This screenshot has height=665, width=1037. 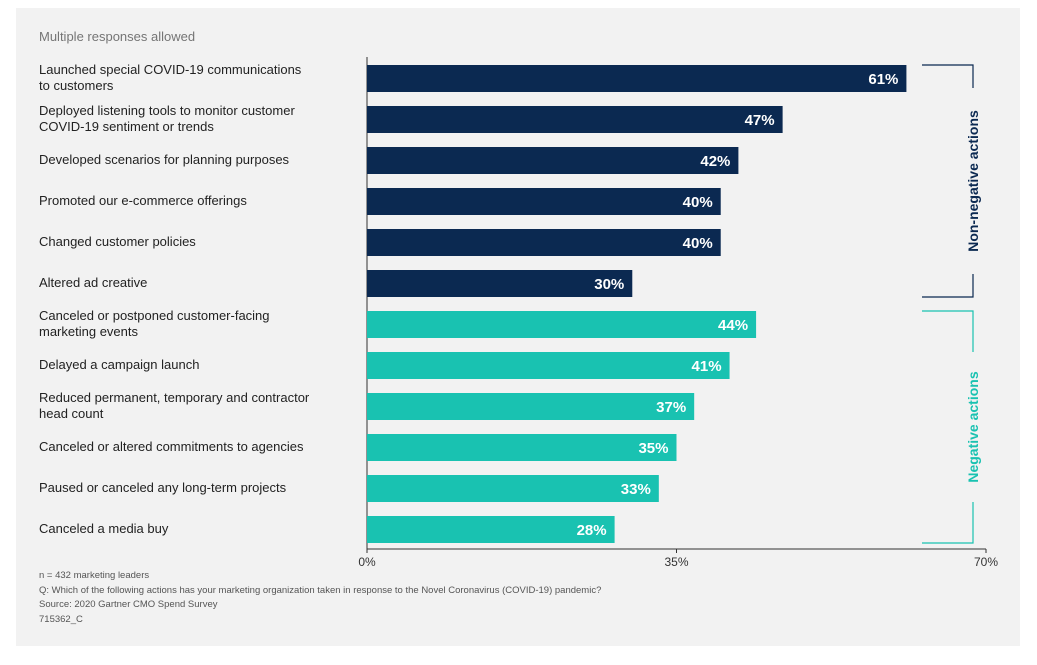 I want to click on group-label-2: Negative actions, so click(x=973, y=426).